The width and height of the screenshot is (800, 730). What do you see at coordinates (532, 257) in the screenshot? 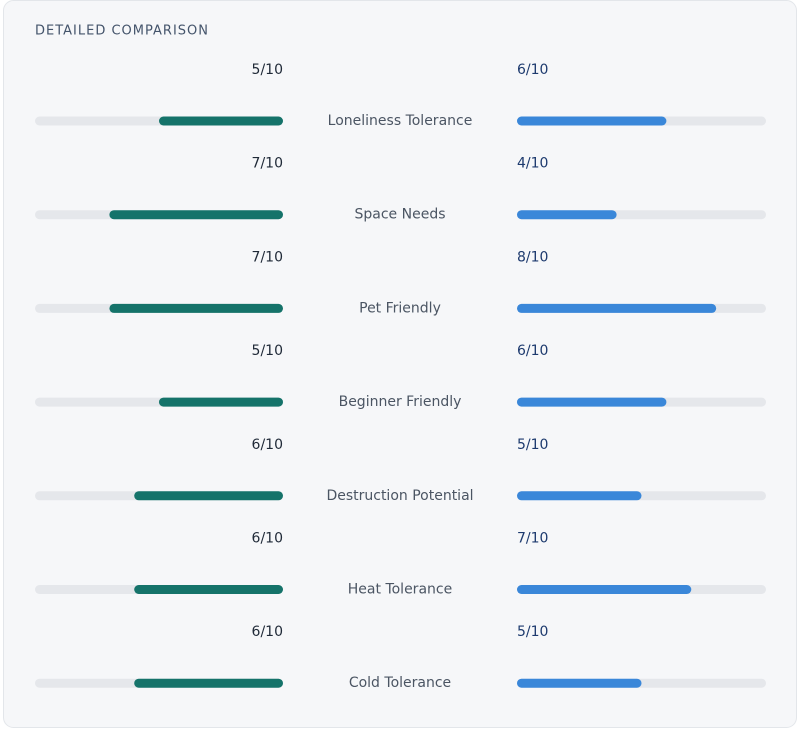
I see `right-value: 8/10` at bounding box center [532, 257].